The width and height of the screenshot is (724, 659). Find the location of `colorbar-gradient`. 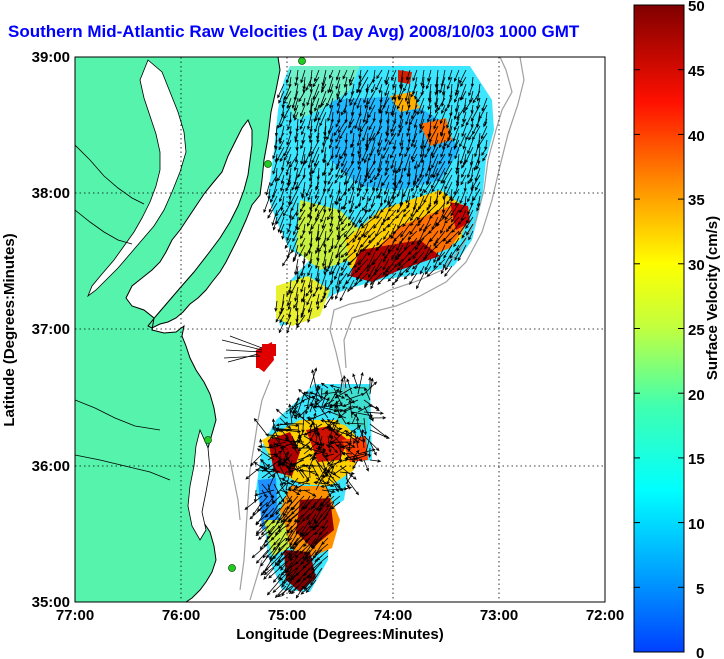

colorbar-gradient is located at coordinates (659, 328).